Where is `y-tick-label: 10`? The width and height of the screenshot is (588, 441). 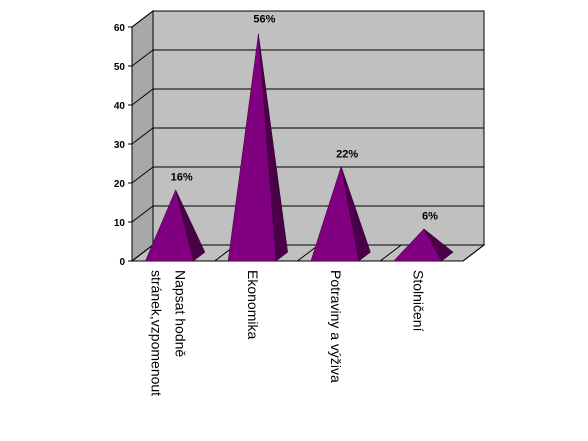
y-tick-label: 10 is located at coordinates (120, 223).